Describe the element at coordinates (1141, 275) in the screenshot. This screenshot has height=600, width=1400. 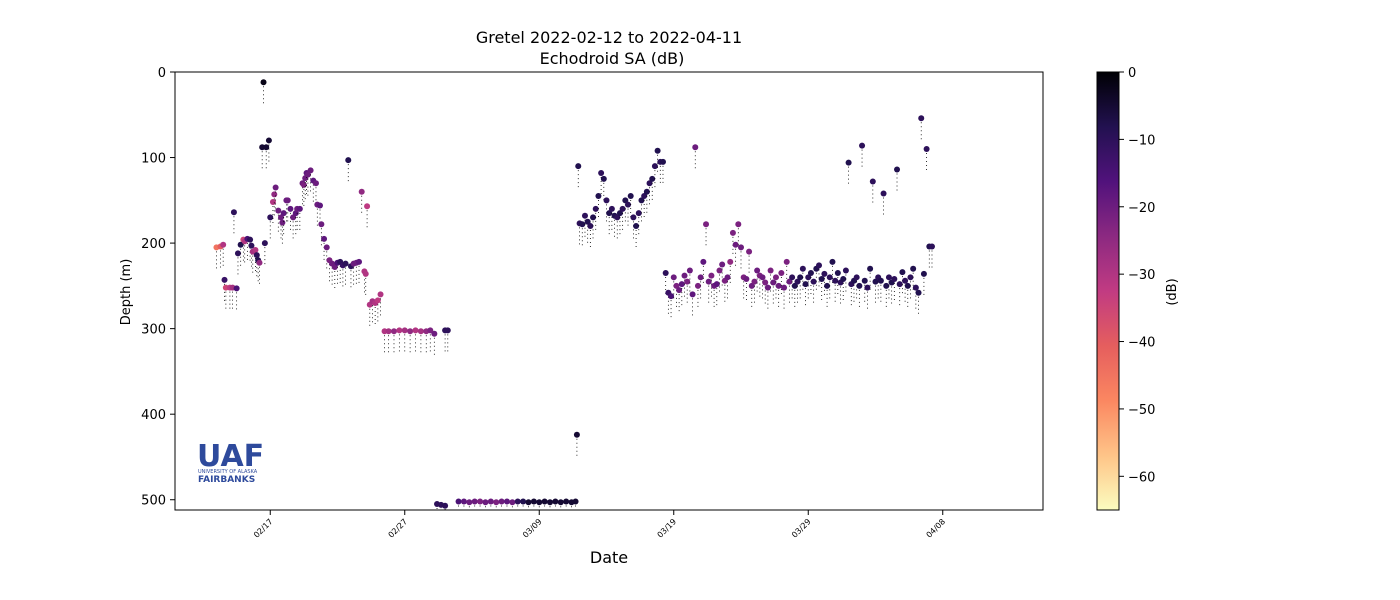
I see `colorbar-tick-label: −30` at that location.